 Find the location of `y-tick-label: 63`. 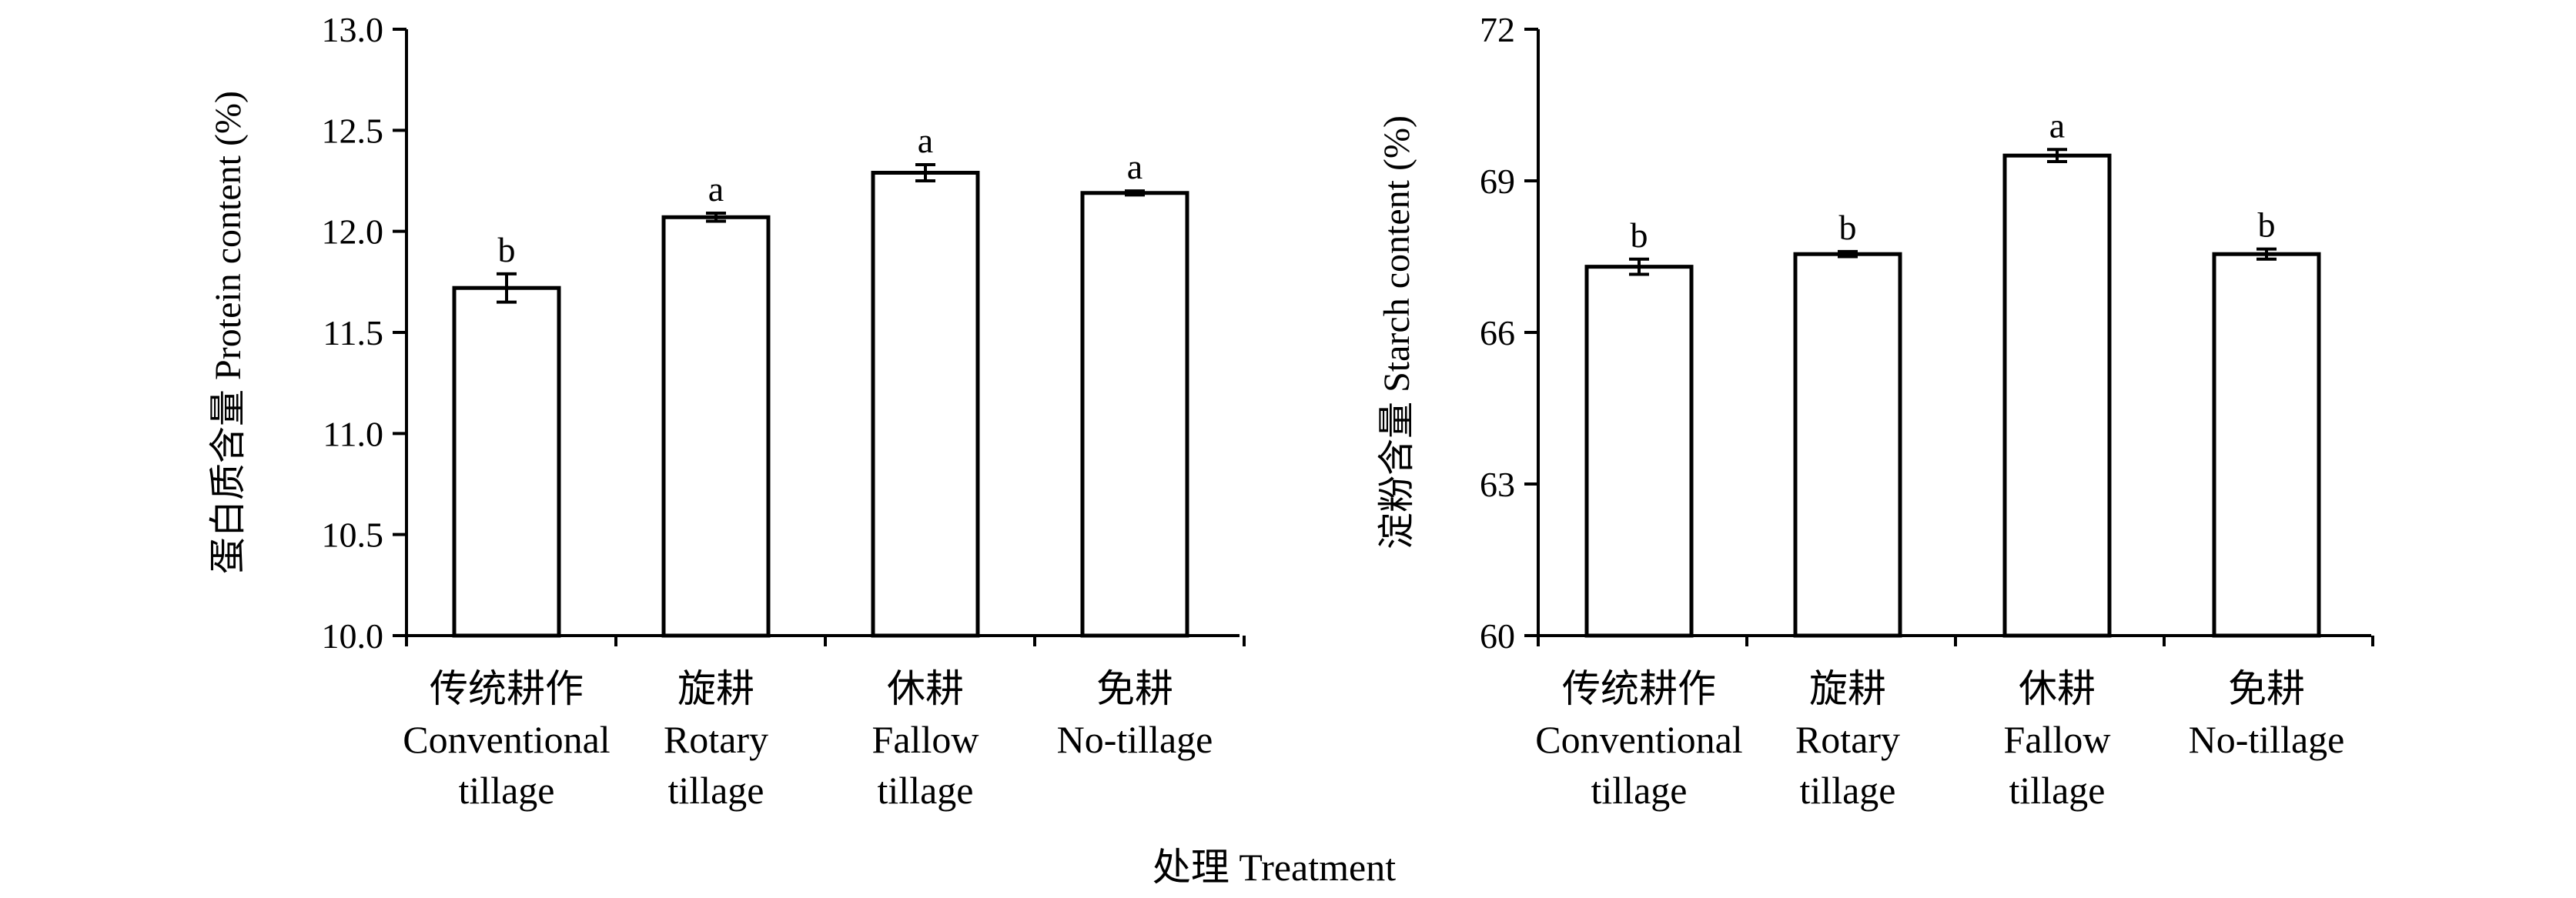

y-tick-label: 63 is located at coordinates (1497, 484).